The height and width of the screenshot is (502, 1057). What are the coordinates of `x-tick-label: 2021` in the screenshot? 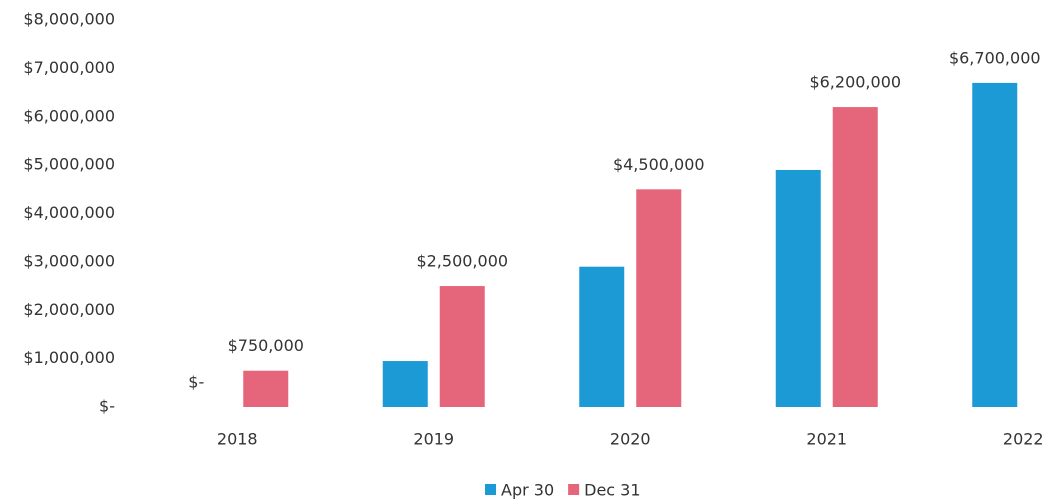 It's located at (826, 439).